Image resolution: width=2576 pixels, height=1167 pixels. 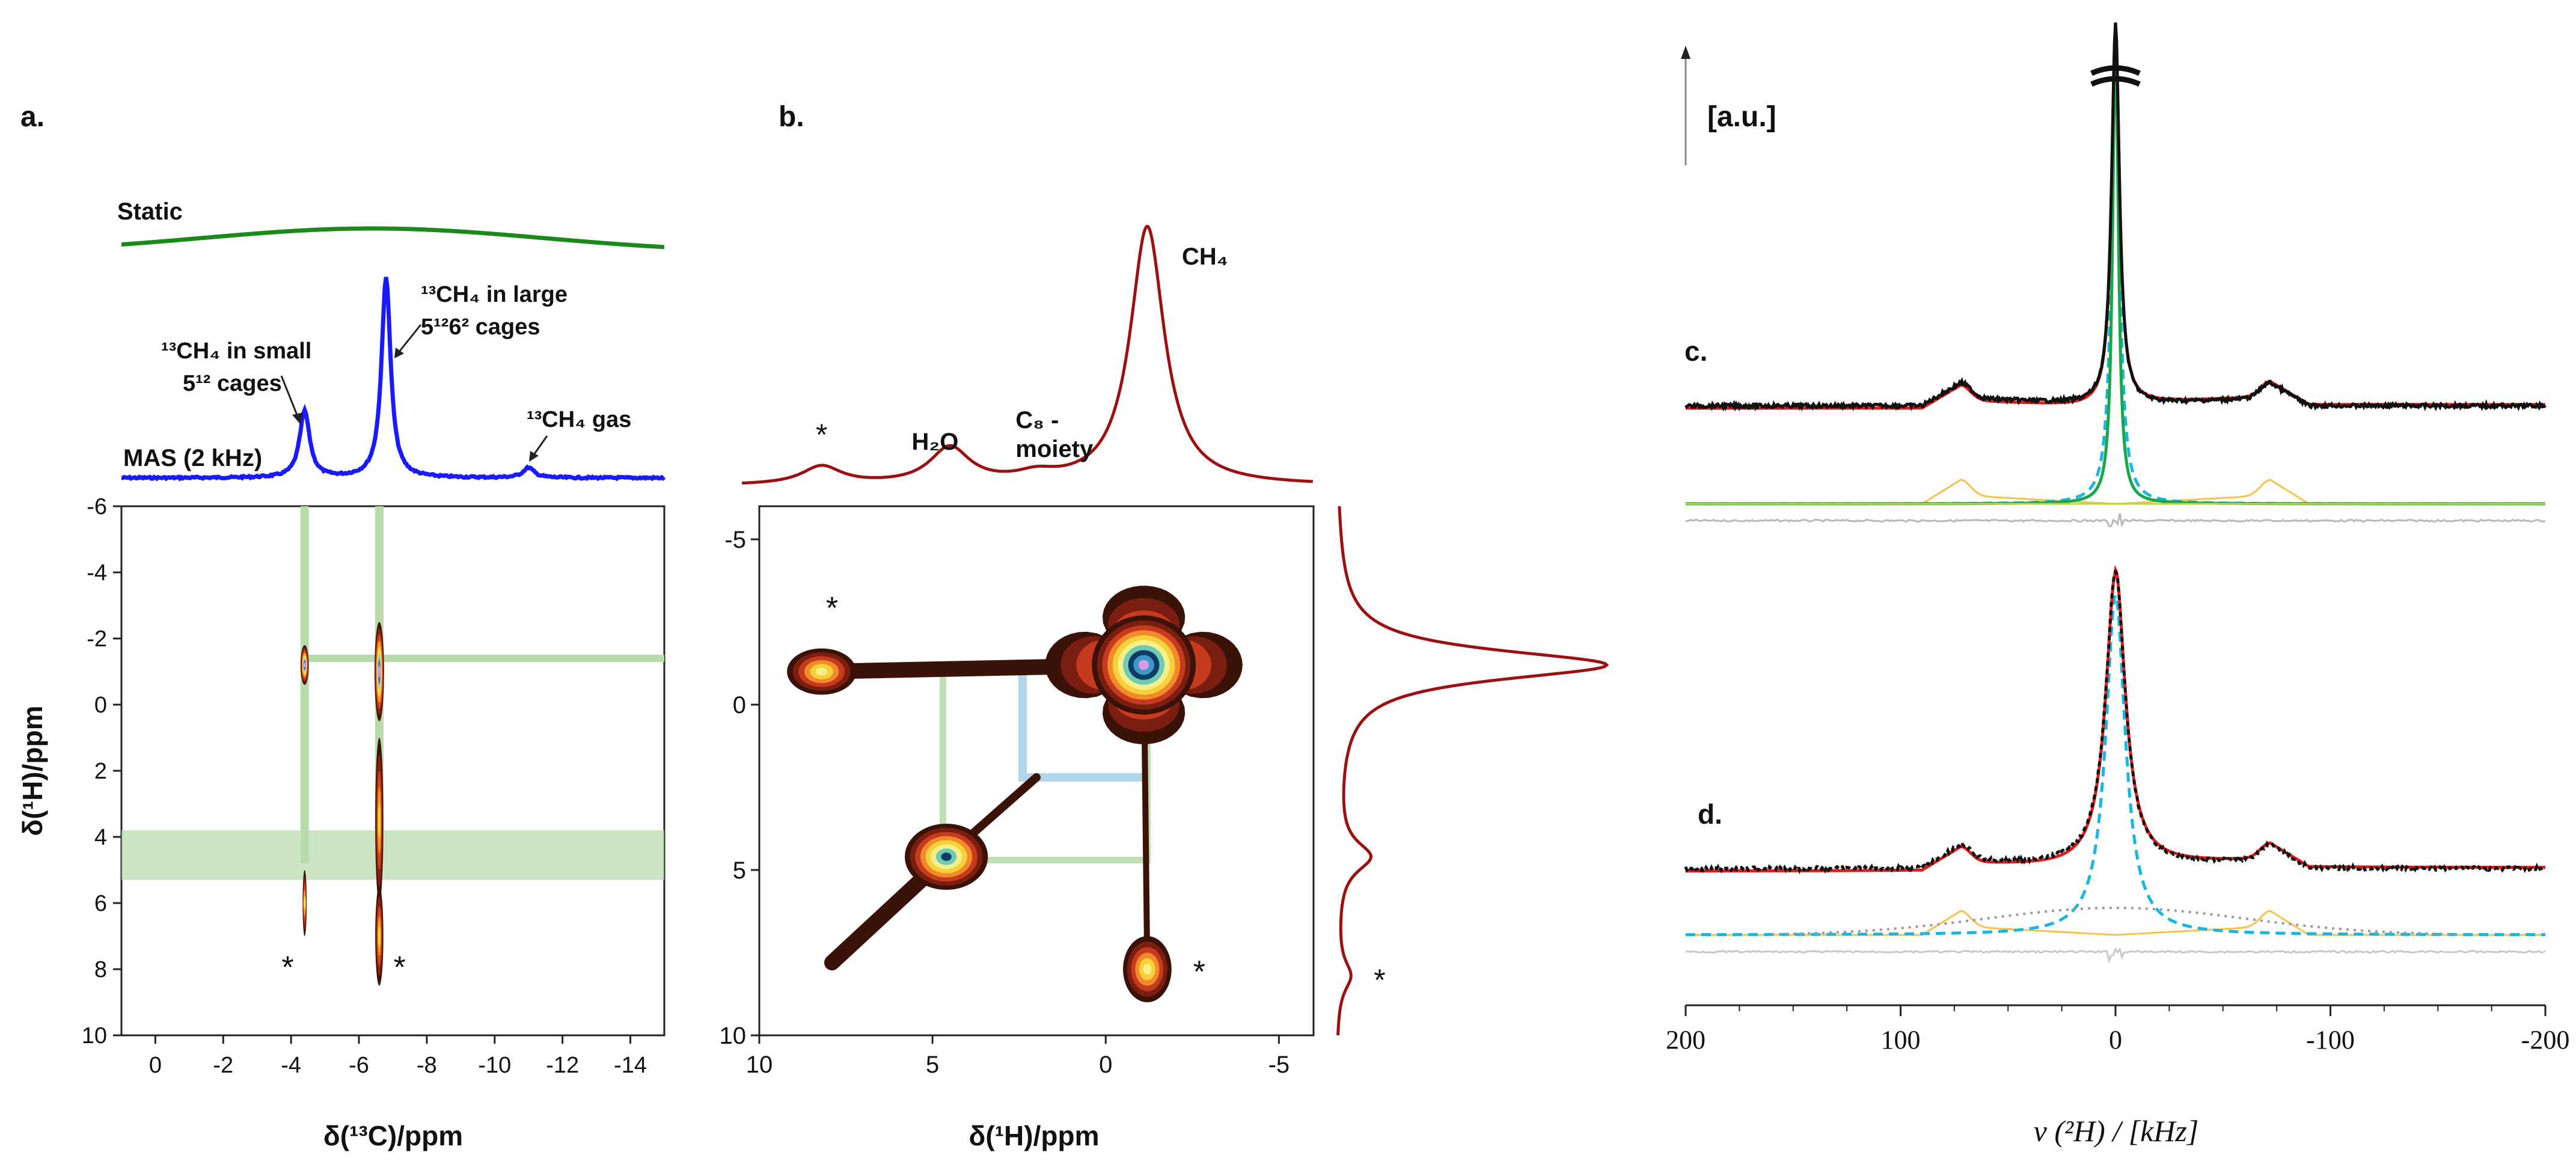 I want to click on a-y-tick-label: 10, so click(x=94, y=1036).